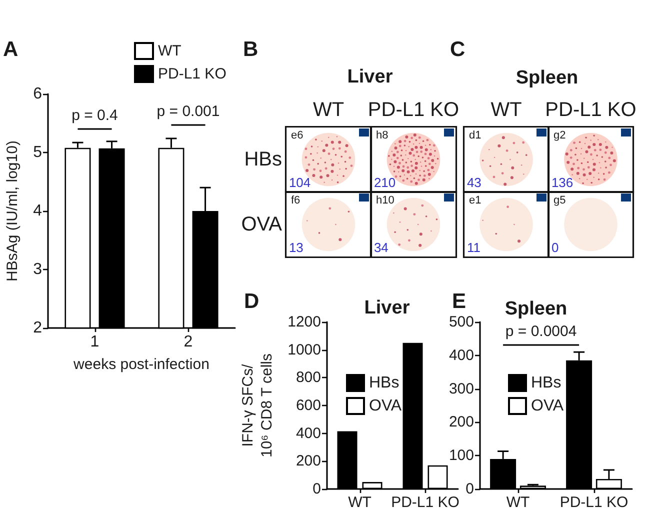  I want to click on annotation: p = 0.0004, so click(541, 331).